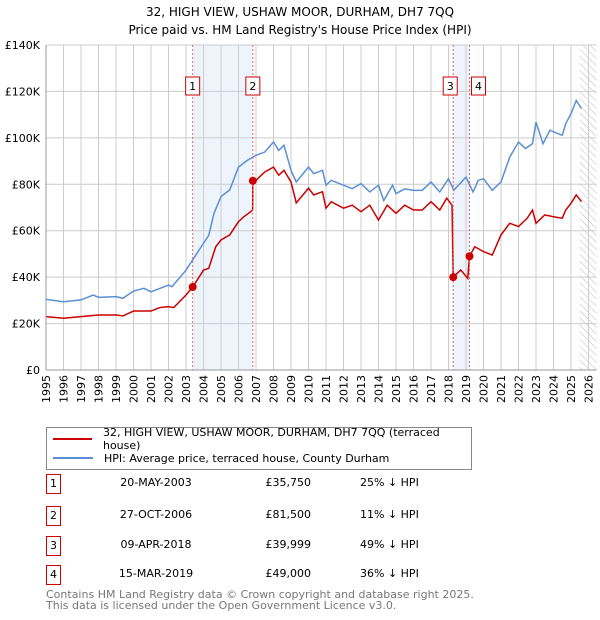 Image resolution: width=600 pixels, height=620 pixels. I want to click on x-tick-label: 2021, so click(501, 389).